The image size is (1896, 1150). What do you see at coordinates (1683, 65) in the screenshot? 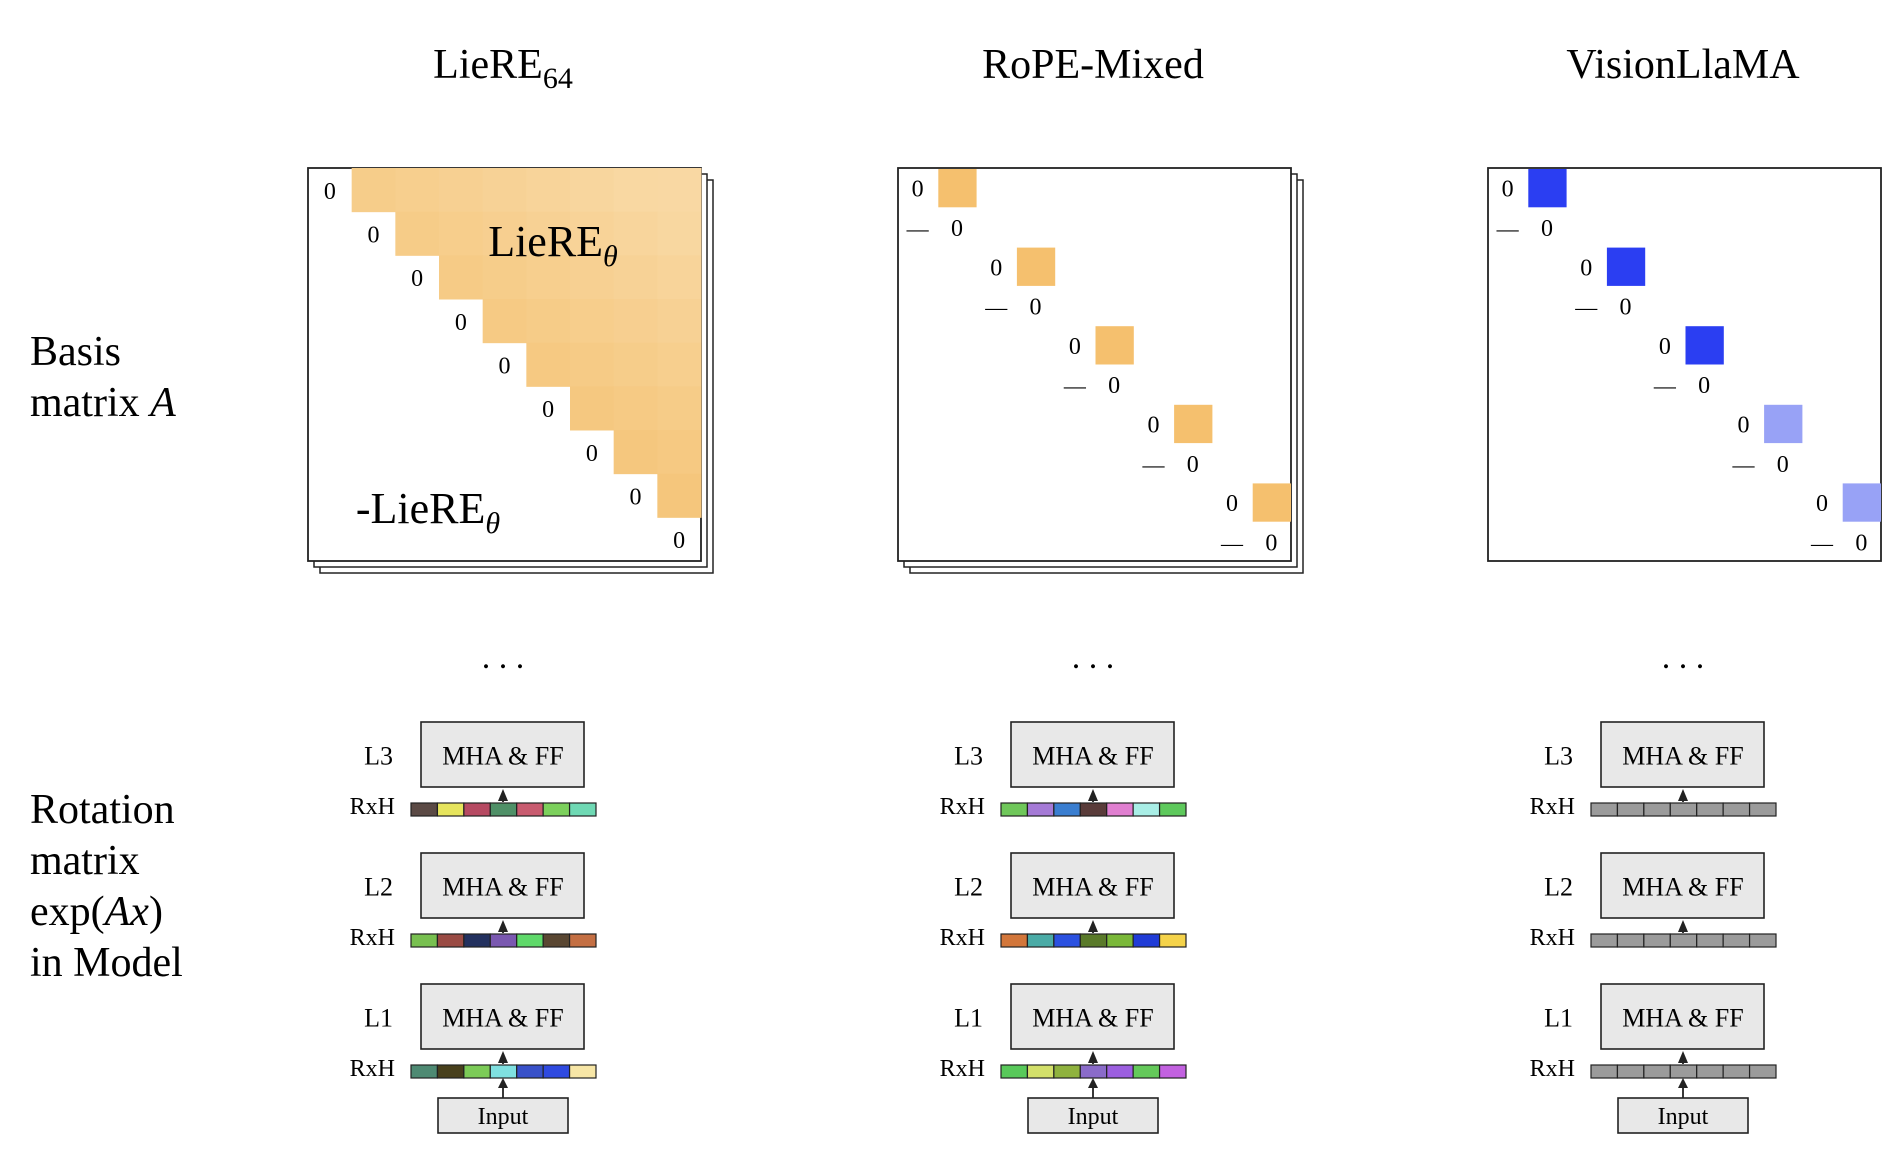
I see `column-title-text: VisionLlaMA` at bounding box center [1683, 65].